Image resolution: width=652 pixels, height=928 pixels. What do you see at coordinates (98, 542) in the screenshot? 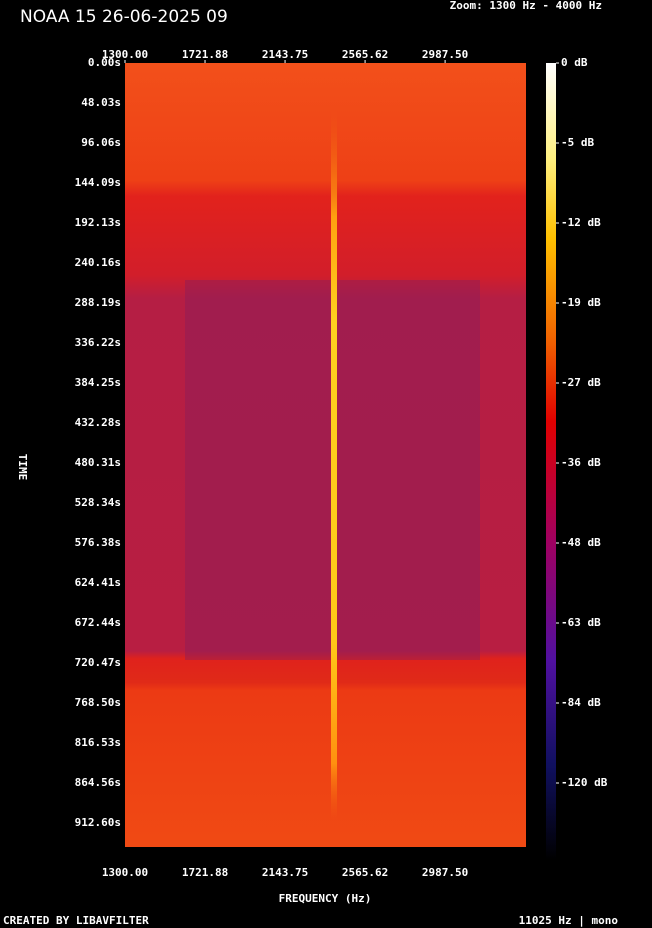
I see `y-tick-label: 576.38s` at bounding box center [98, 542].